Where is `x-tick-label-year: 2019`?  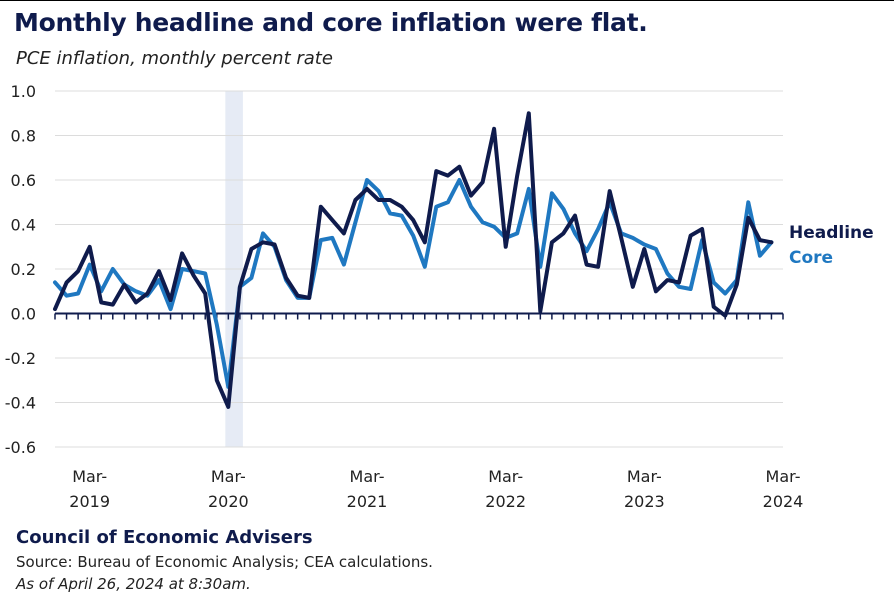
x-tick-label-year: 2019 is located at coordinates (89, 501).